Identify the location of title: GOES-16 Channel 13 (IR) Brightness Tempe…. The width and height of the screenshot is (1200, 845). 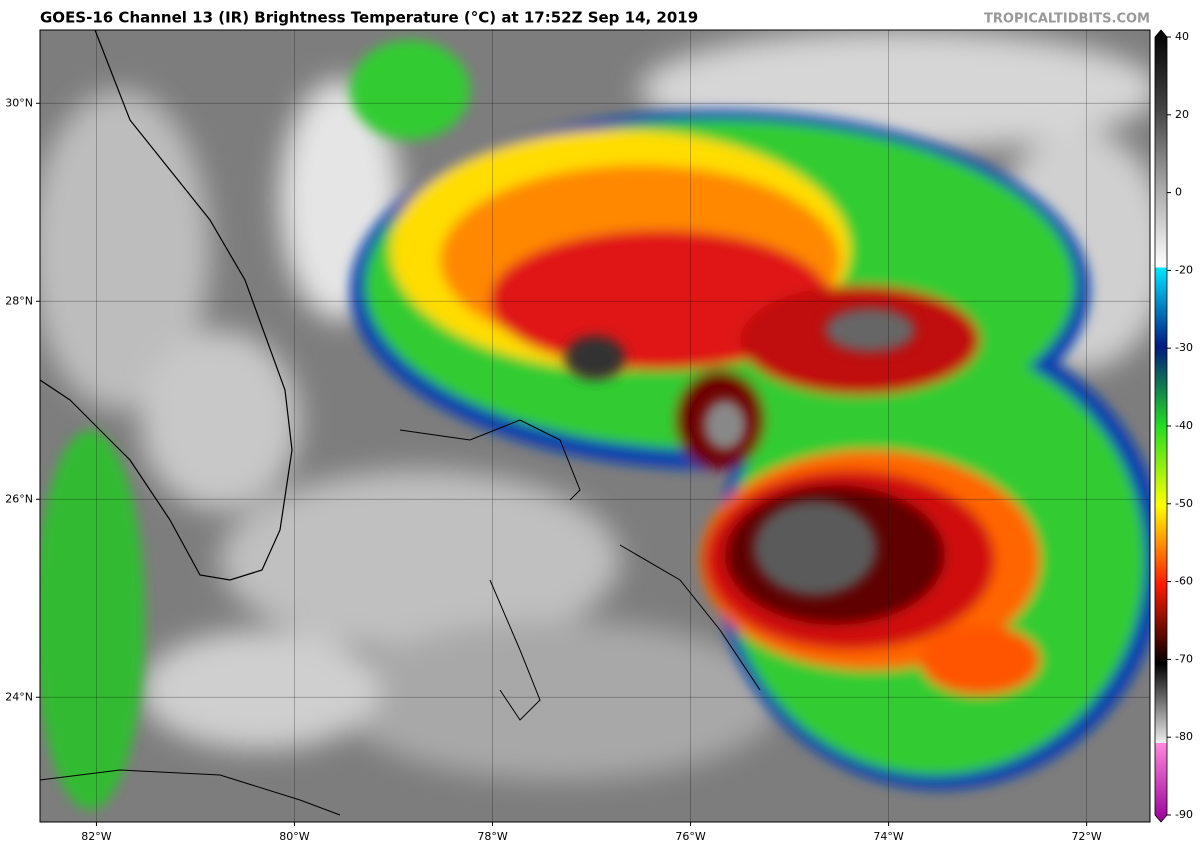
(369, 18).